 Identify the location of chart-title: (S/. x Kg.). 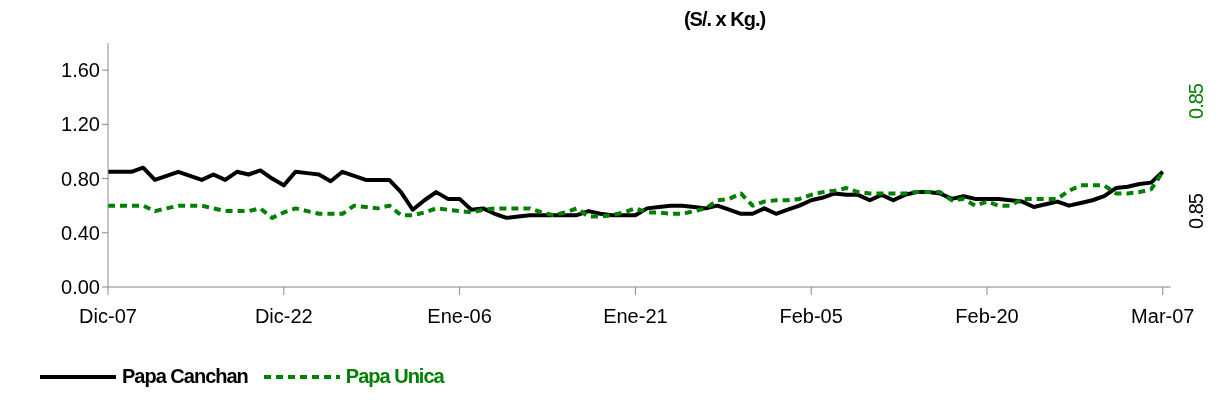
(724, 19).